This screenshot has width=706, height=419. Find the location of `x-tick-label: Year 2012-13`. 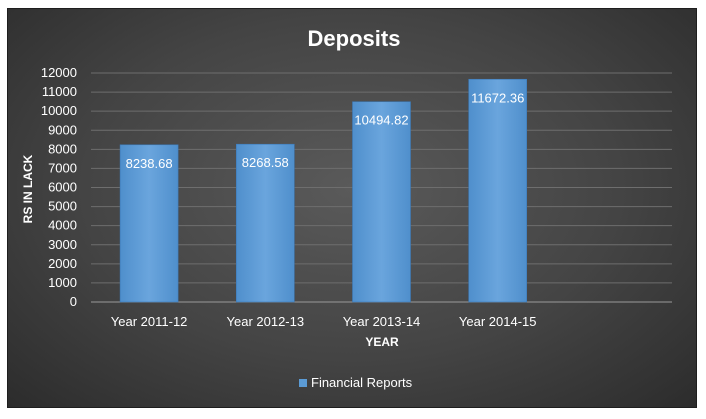

x-tick-label: Year 2012-13 is located at coordinates (266, 321).